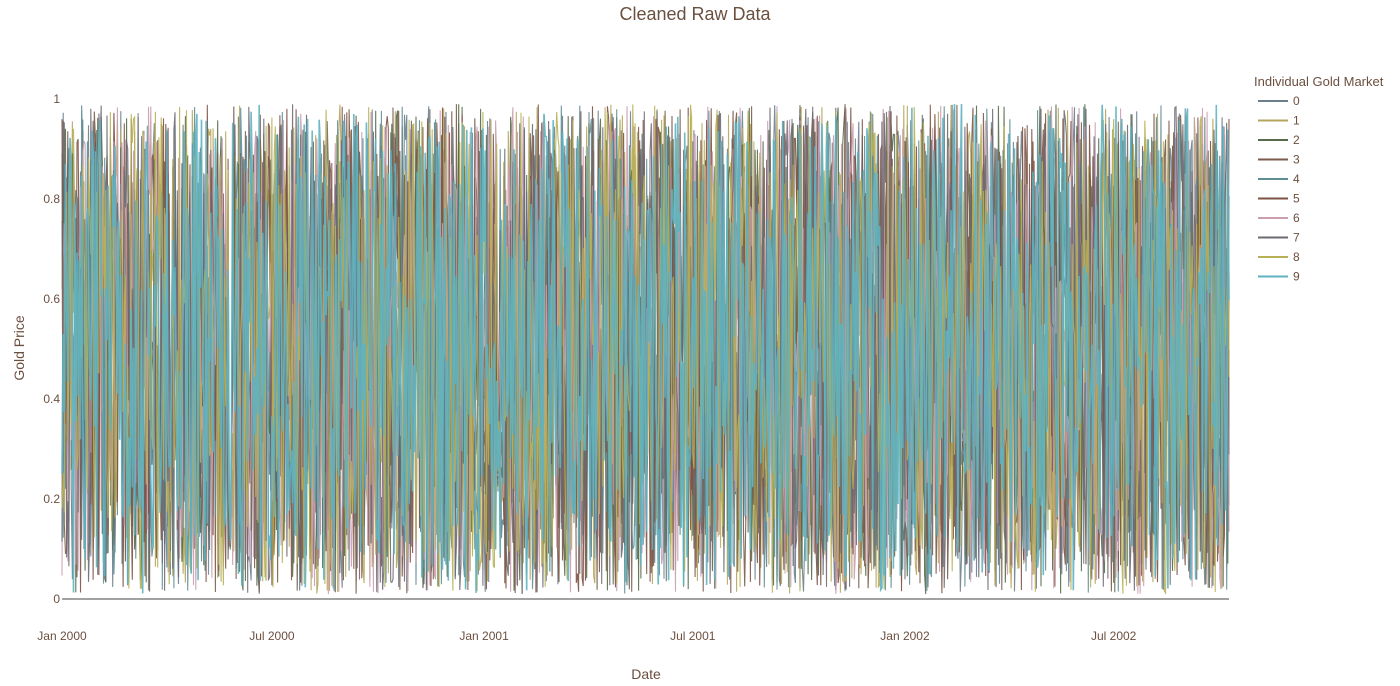  What do you see at coordinates (484, 636) in the screenshot?
I see `x-tick-label: Jan 2001` at bounding box center [484, 636].